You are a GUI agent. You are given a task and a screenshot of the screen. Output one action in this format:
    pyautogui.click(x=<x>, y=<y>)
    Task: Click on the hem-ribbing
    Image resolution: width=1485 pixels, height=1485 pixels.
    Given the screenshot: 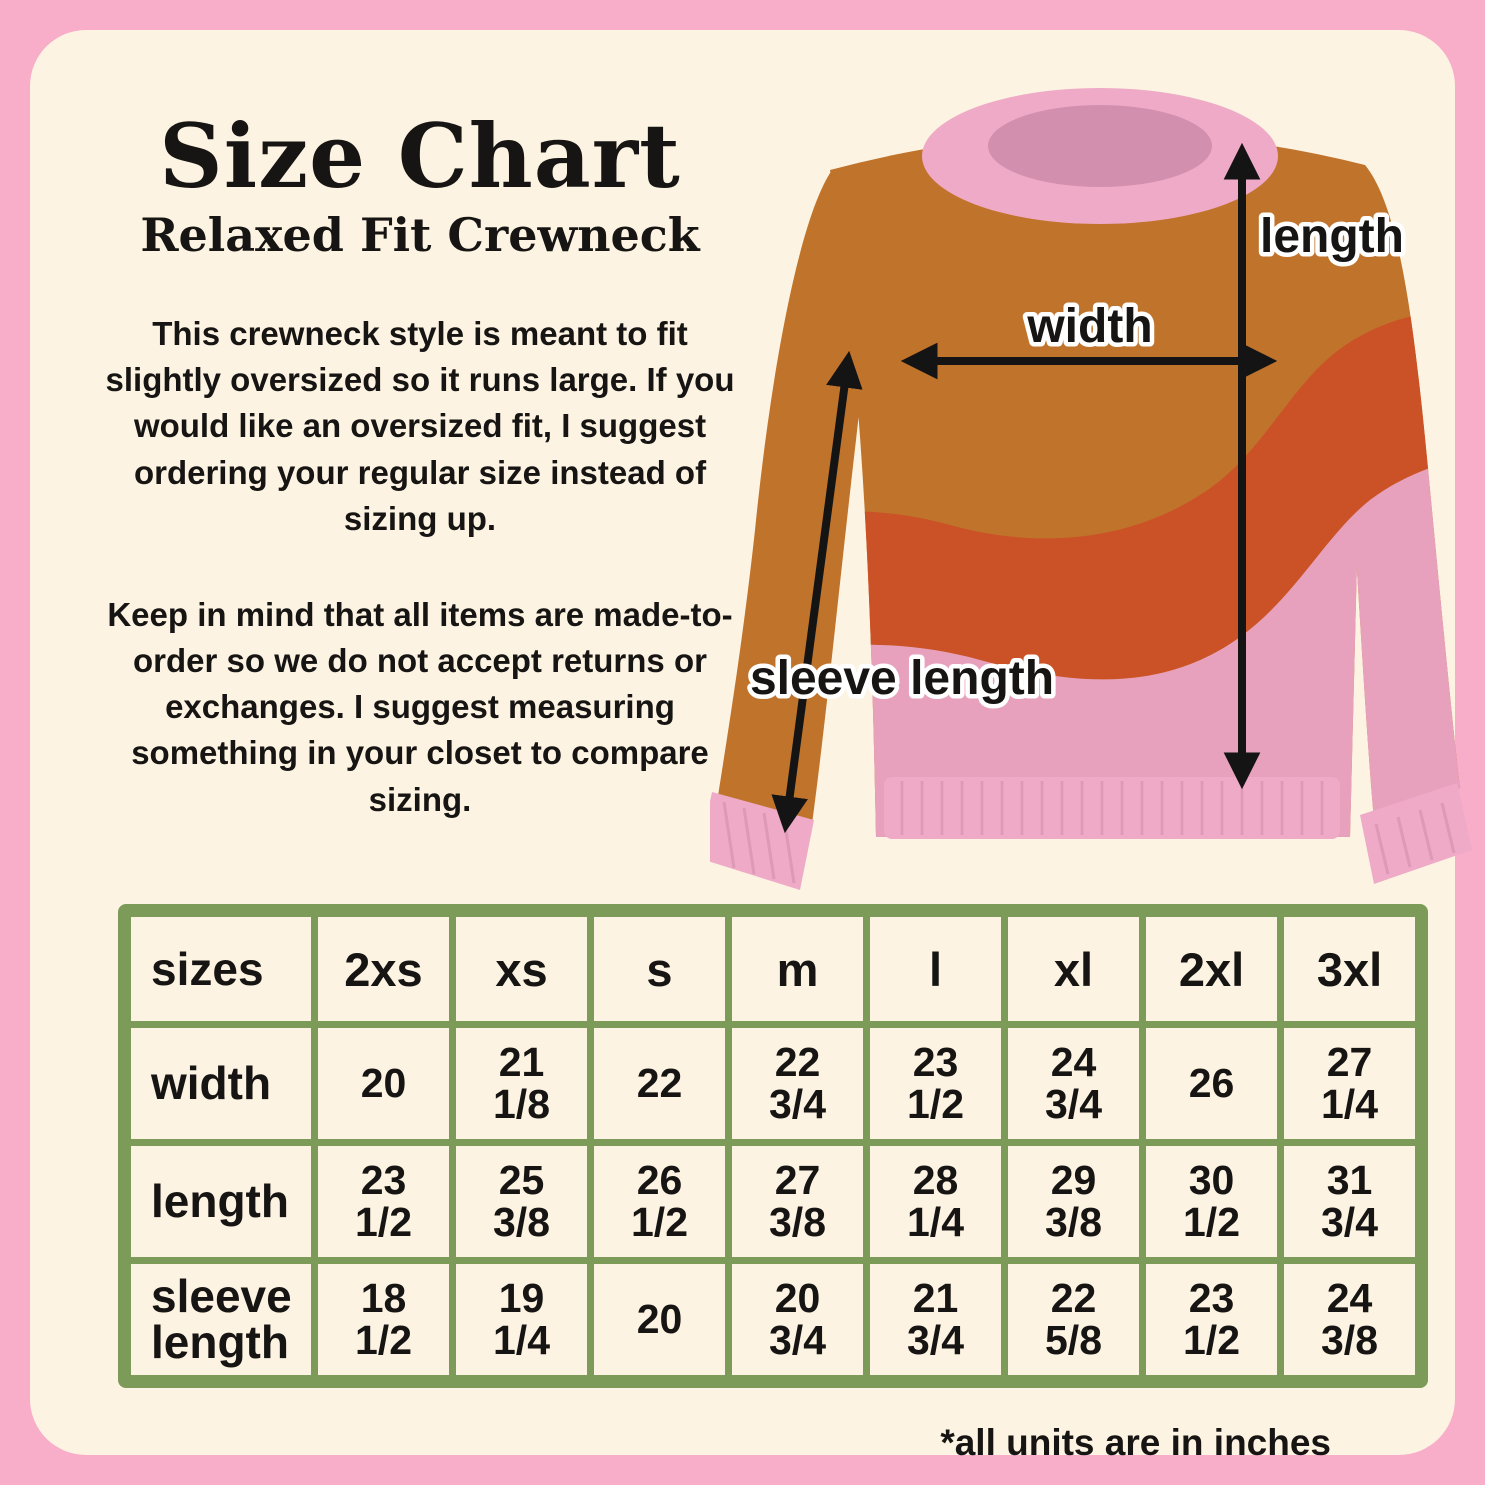 What is the action you would take?
    pyautogui.click(x=1112, y=808)
    